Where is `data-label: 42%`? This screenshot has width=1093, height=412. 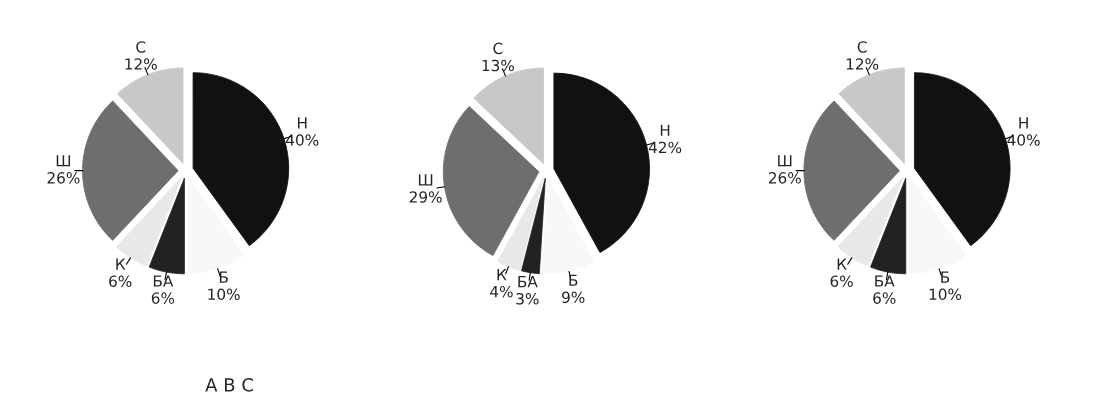 data-label: 42% is located at coordinates (665, 147).